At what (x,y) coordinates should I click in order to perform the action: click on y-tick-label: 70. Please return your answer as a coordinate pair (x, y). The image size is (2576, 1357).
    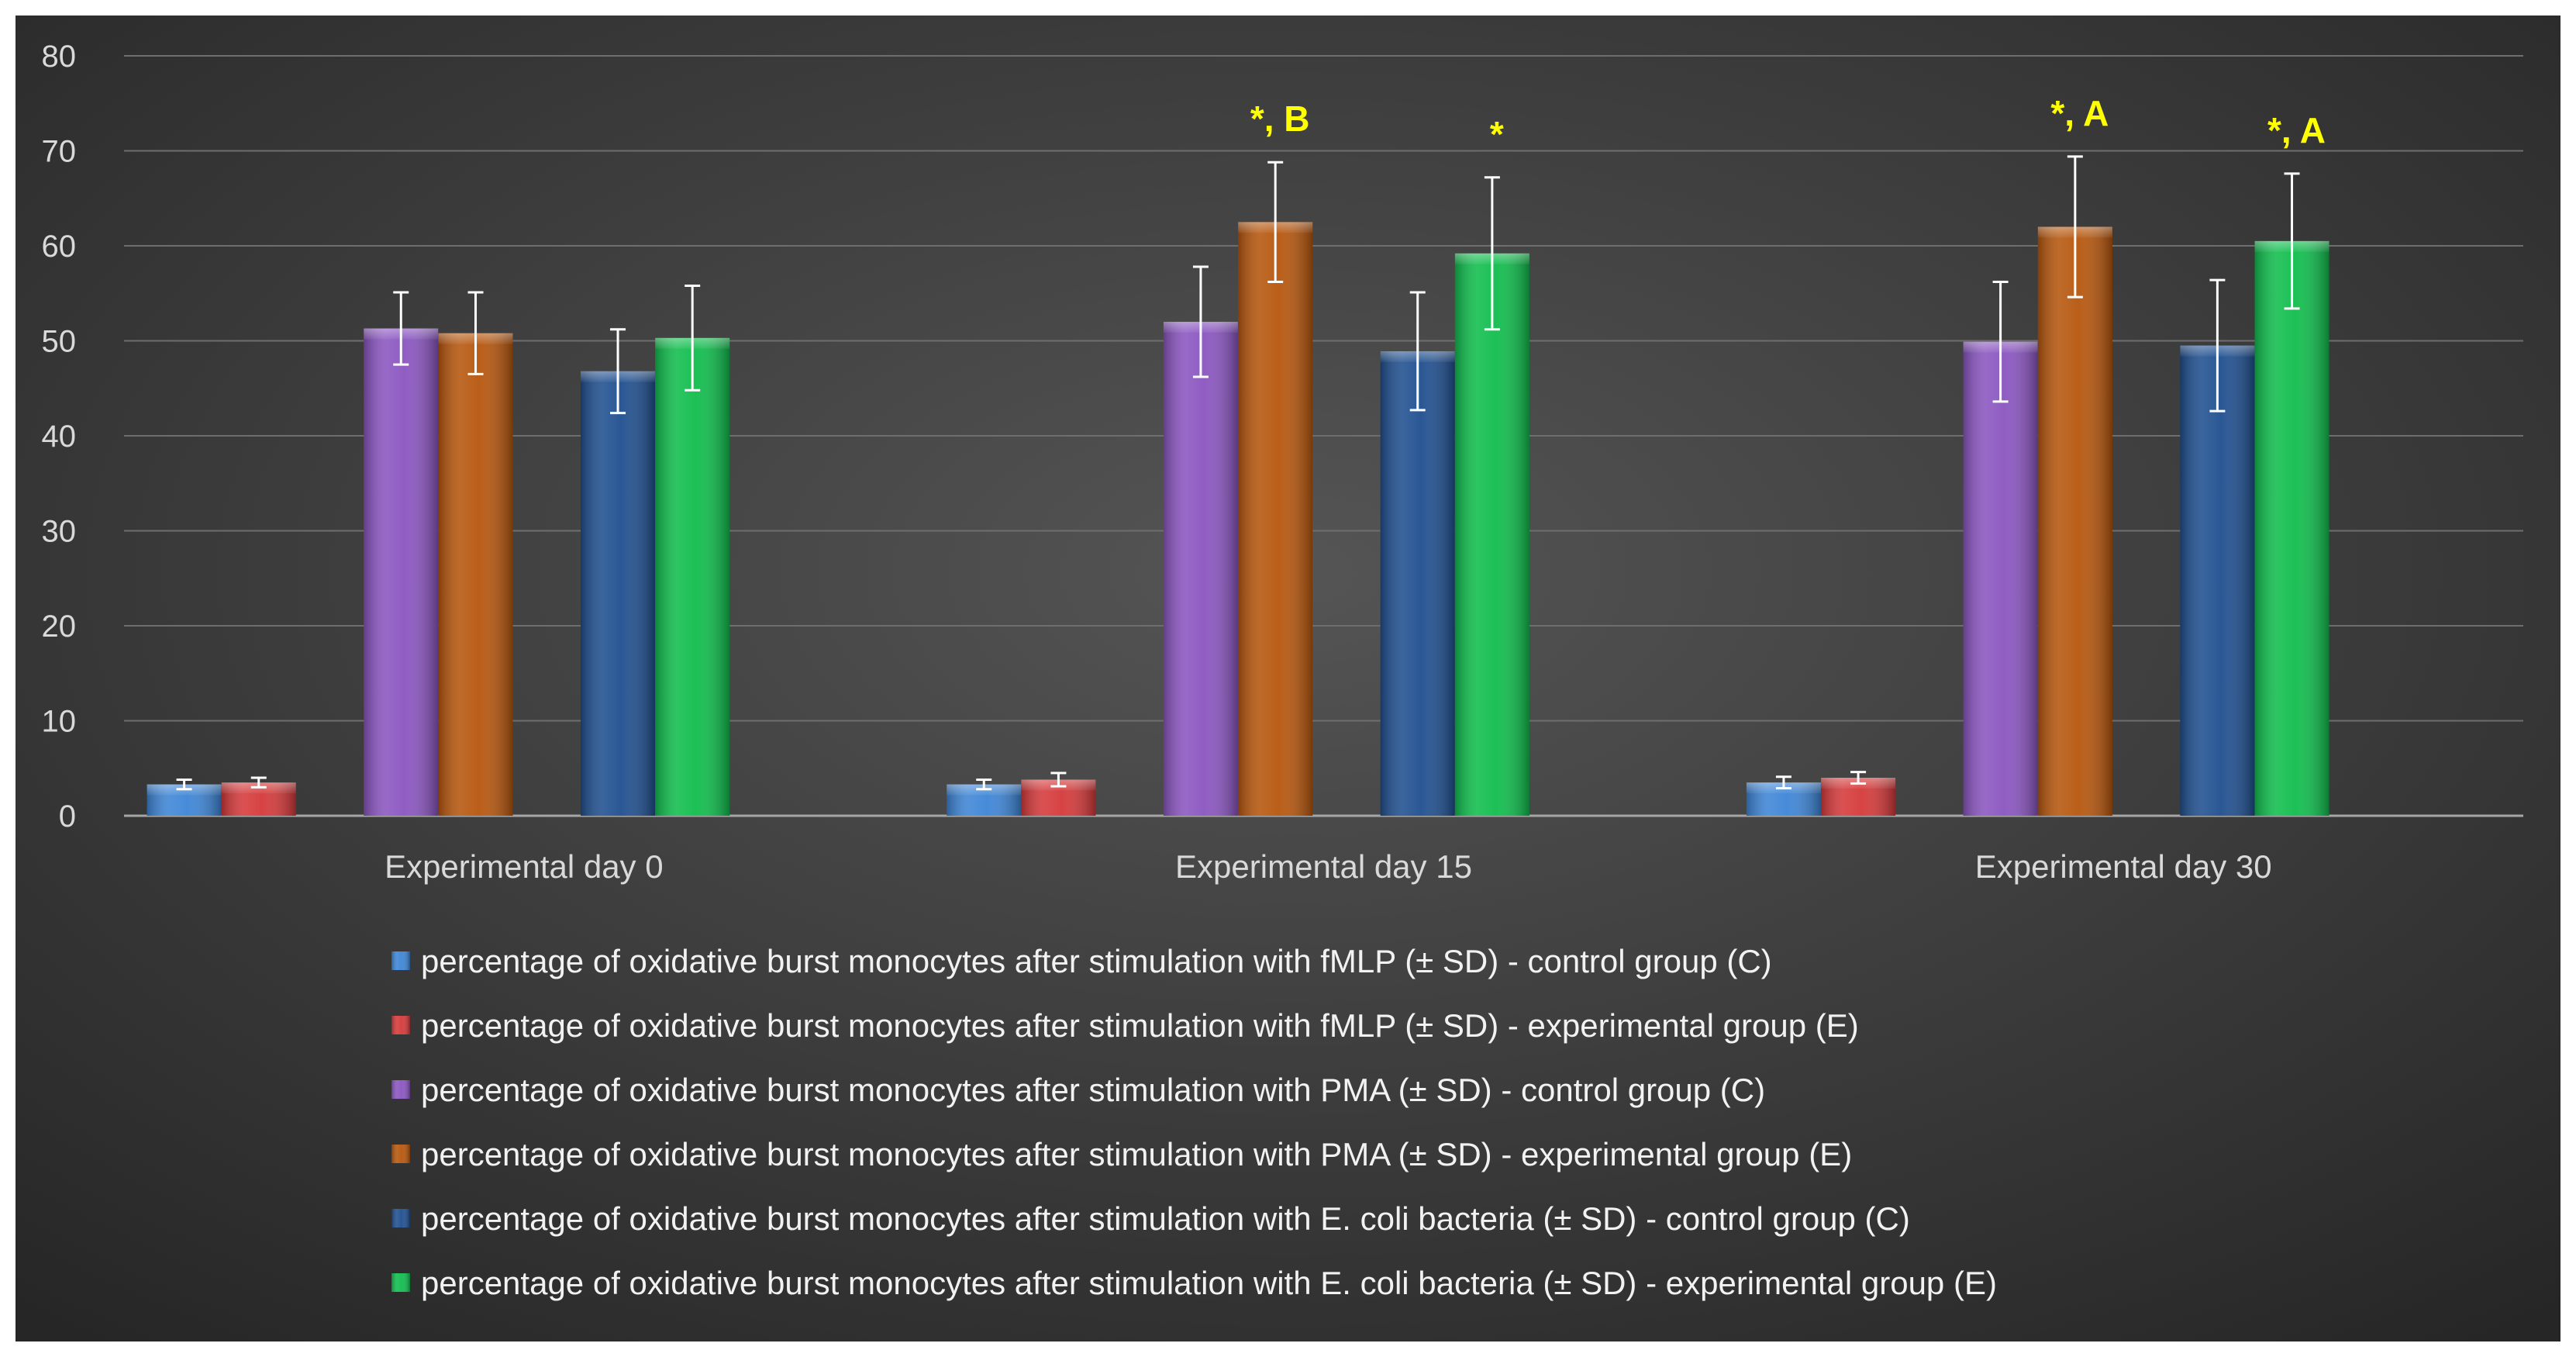
    Looking at the image, I should click on (59, 152).